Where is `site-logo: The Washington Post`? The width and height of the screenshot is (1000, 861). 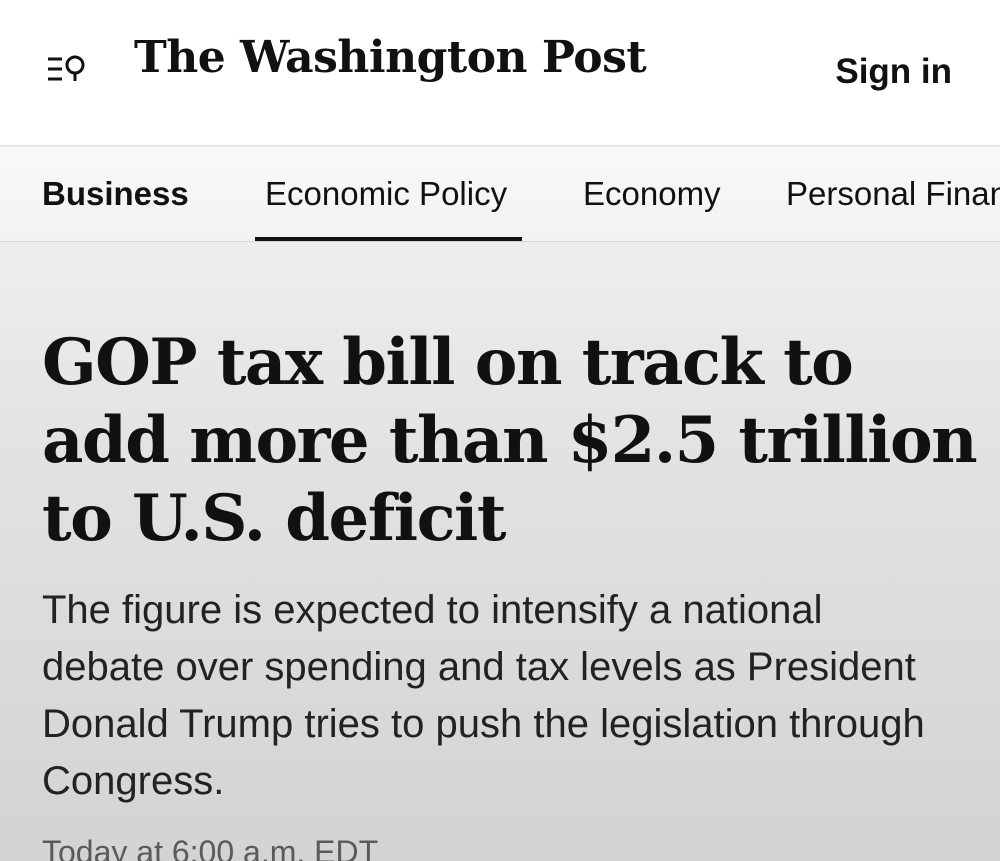
site-logo: The Washington Post is located at coordinates (390, 57).